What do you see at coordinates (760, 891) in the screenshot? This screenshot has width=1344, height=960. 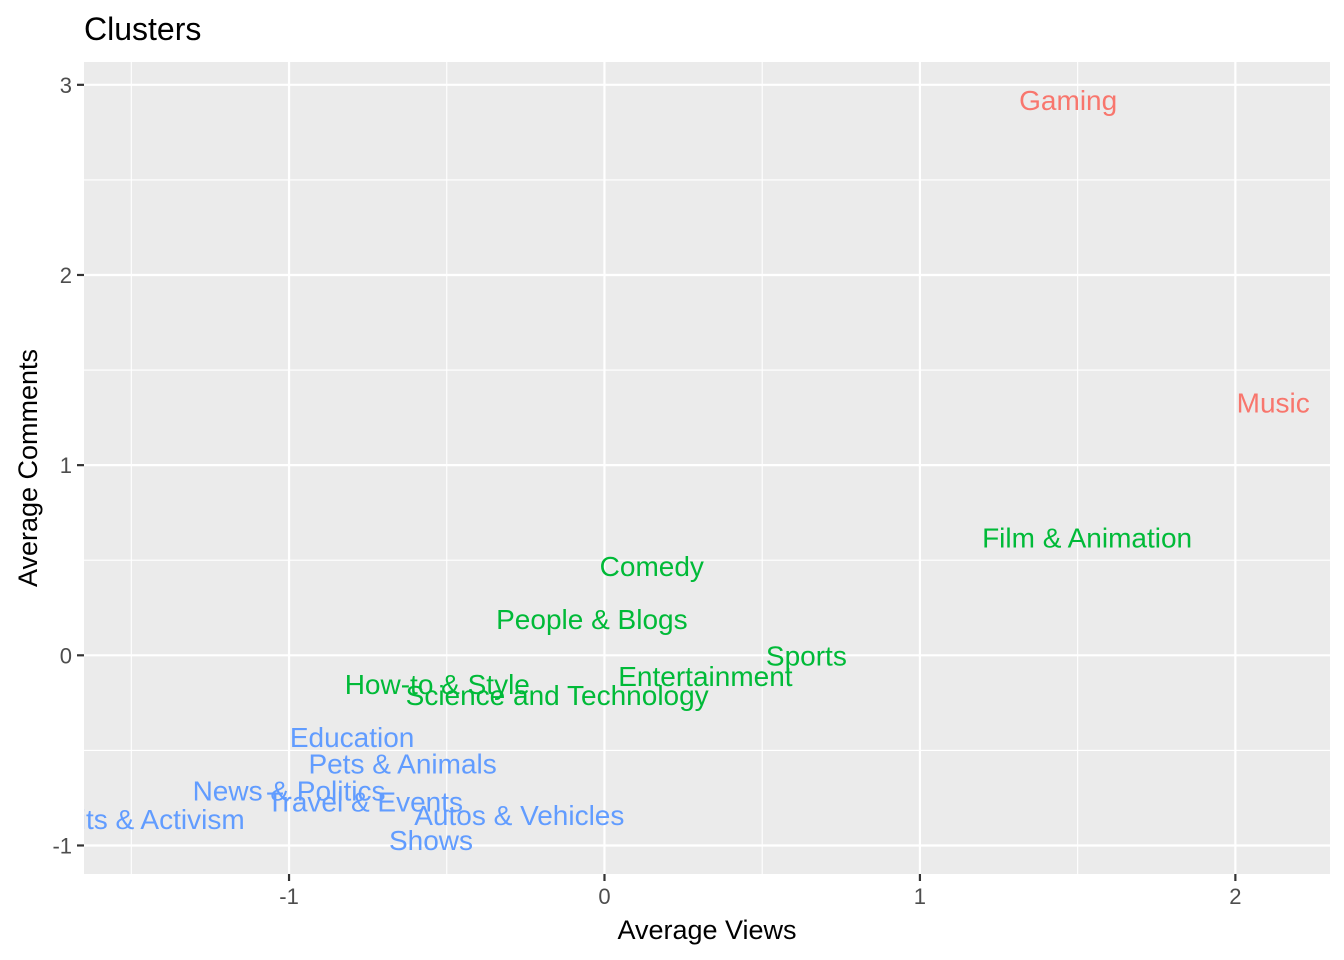 I see `x-axis: -1 0 1 2` at bounding box center [760, 891].